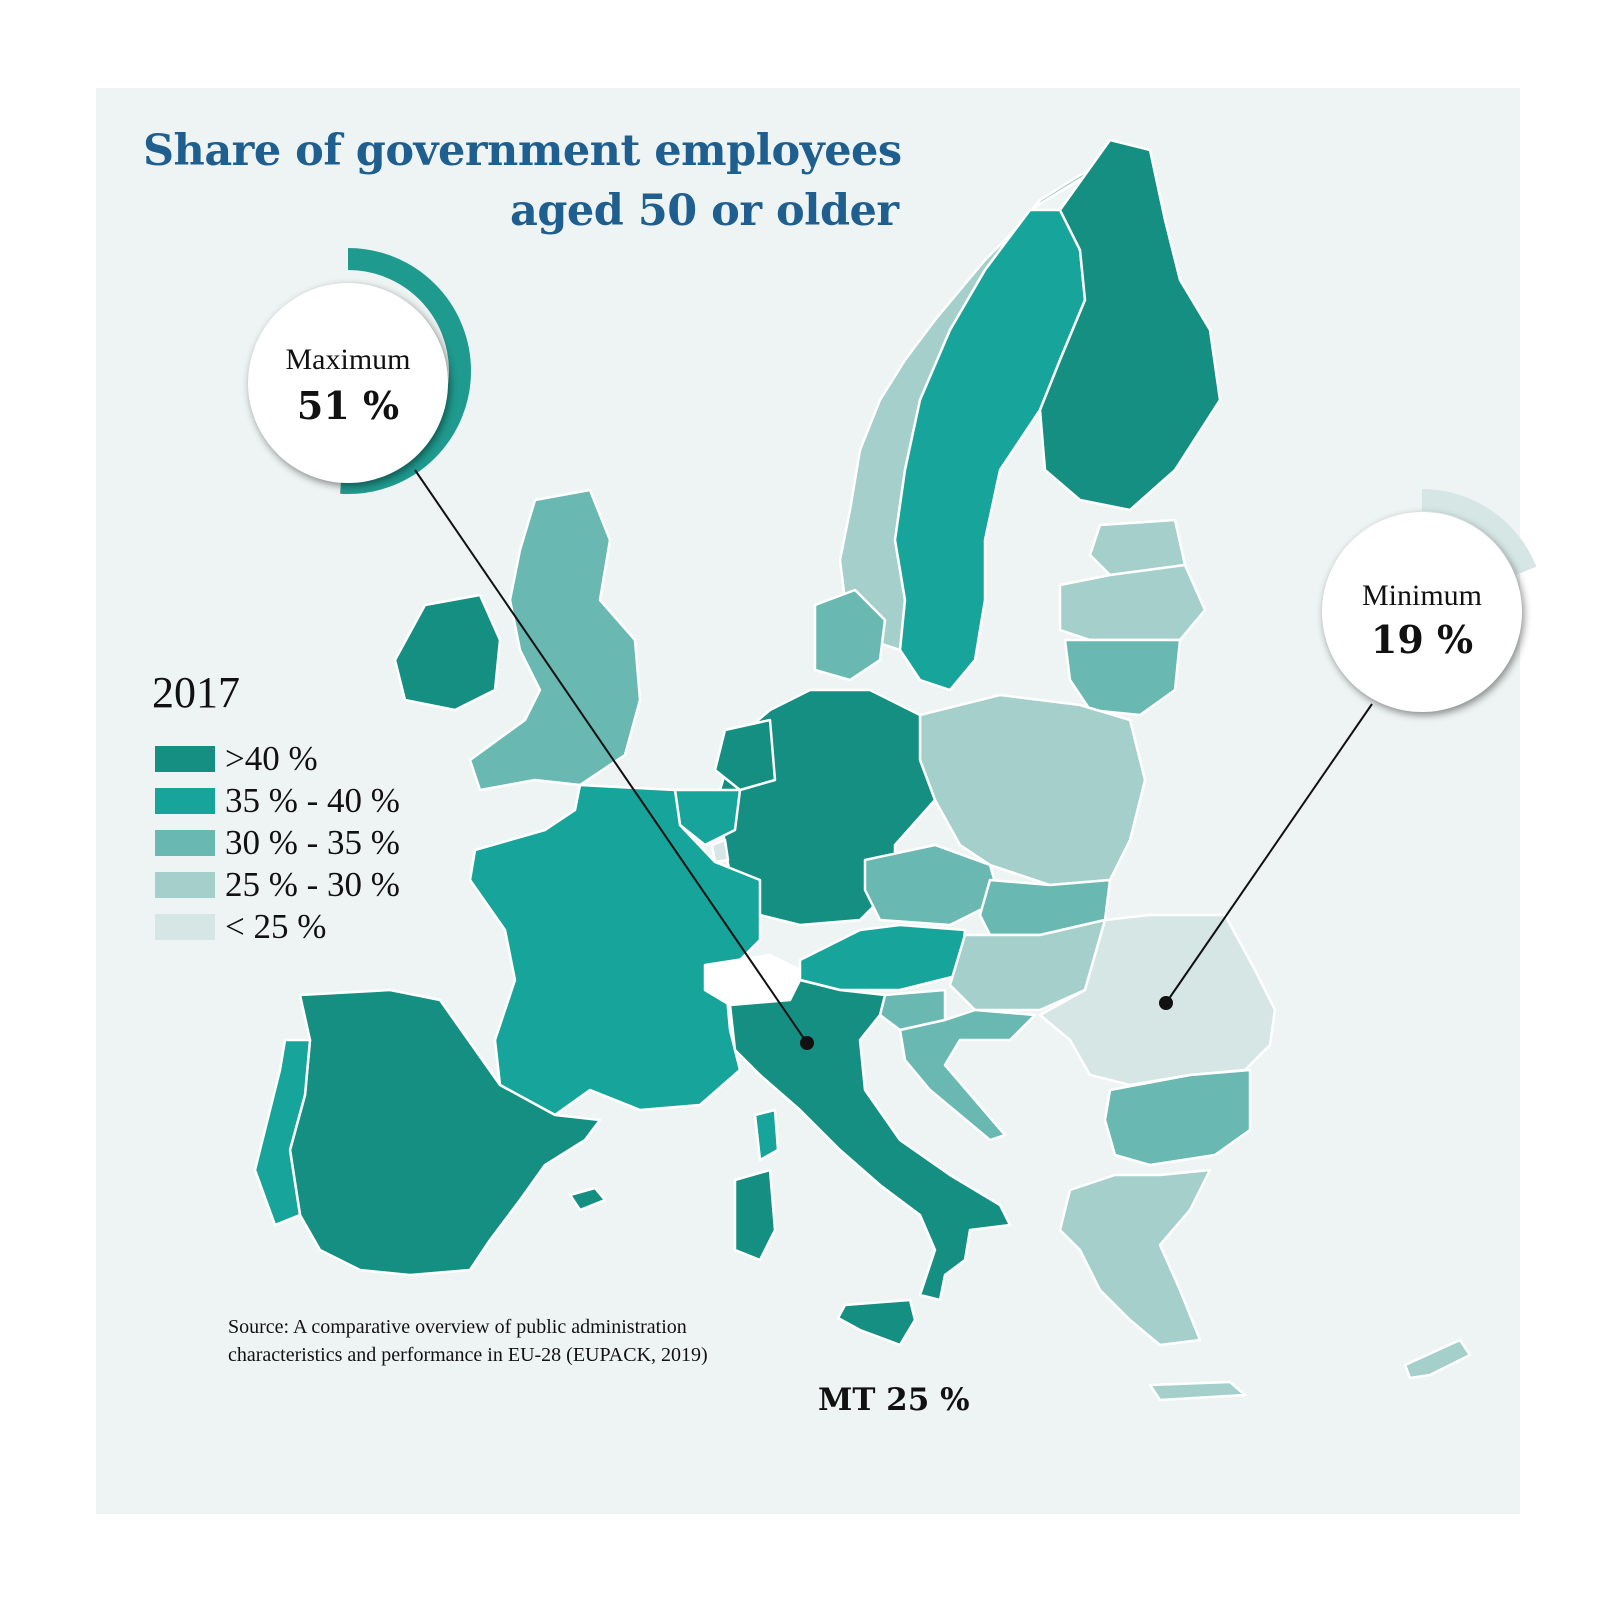 The image size is (1606, 1616). I want to click on legend-label: 35 % - 40 %, so click(312, 800).